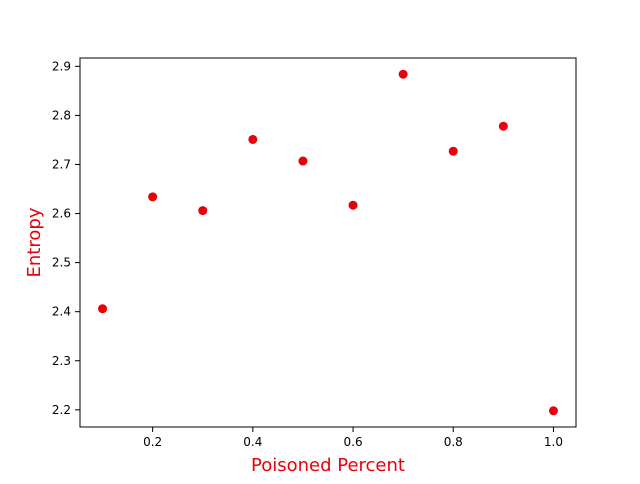  I want to click on y-tick-label: 2.8, so click(61, 115).